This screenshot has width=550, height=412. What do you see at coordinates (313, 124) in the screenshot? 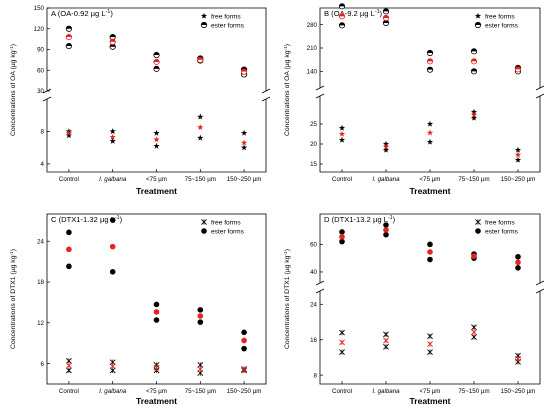
I see `y-tick-label: 25` at bounding box center [313, 124].